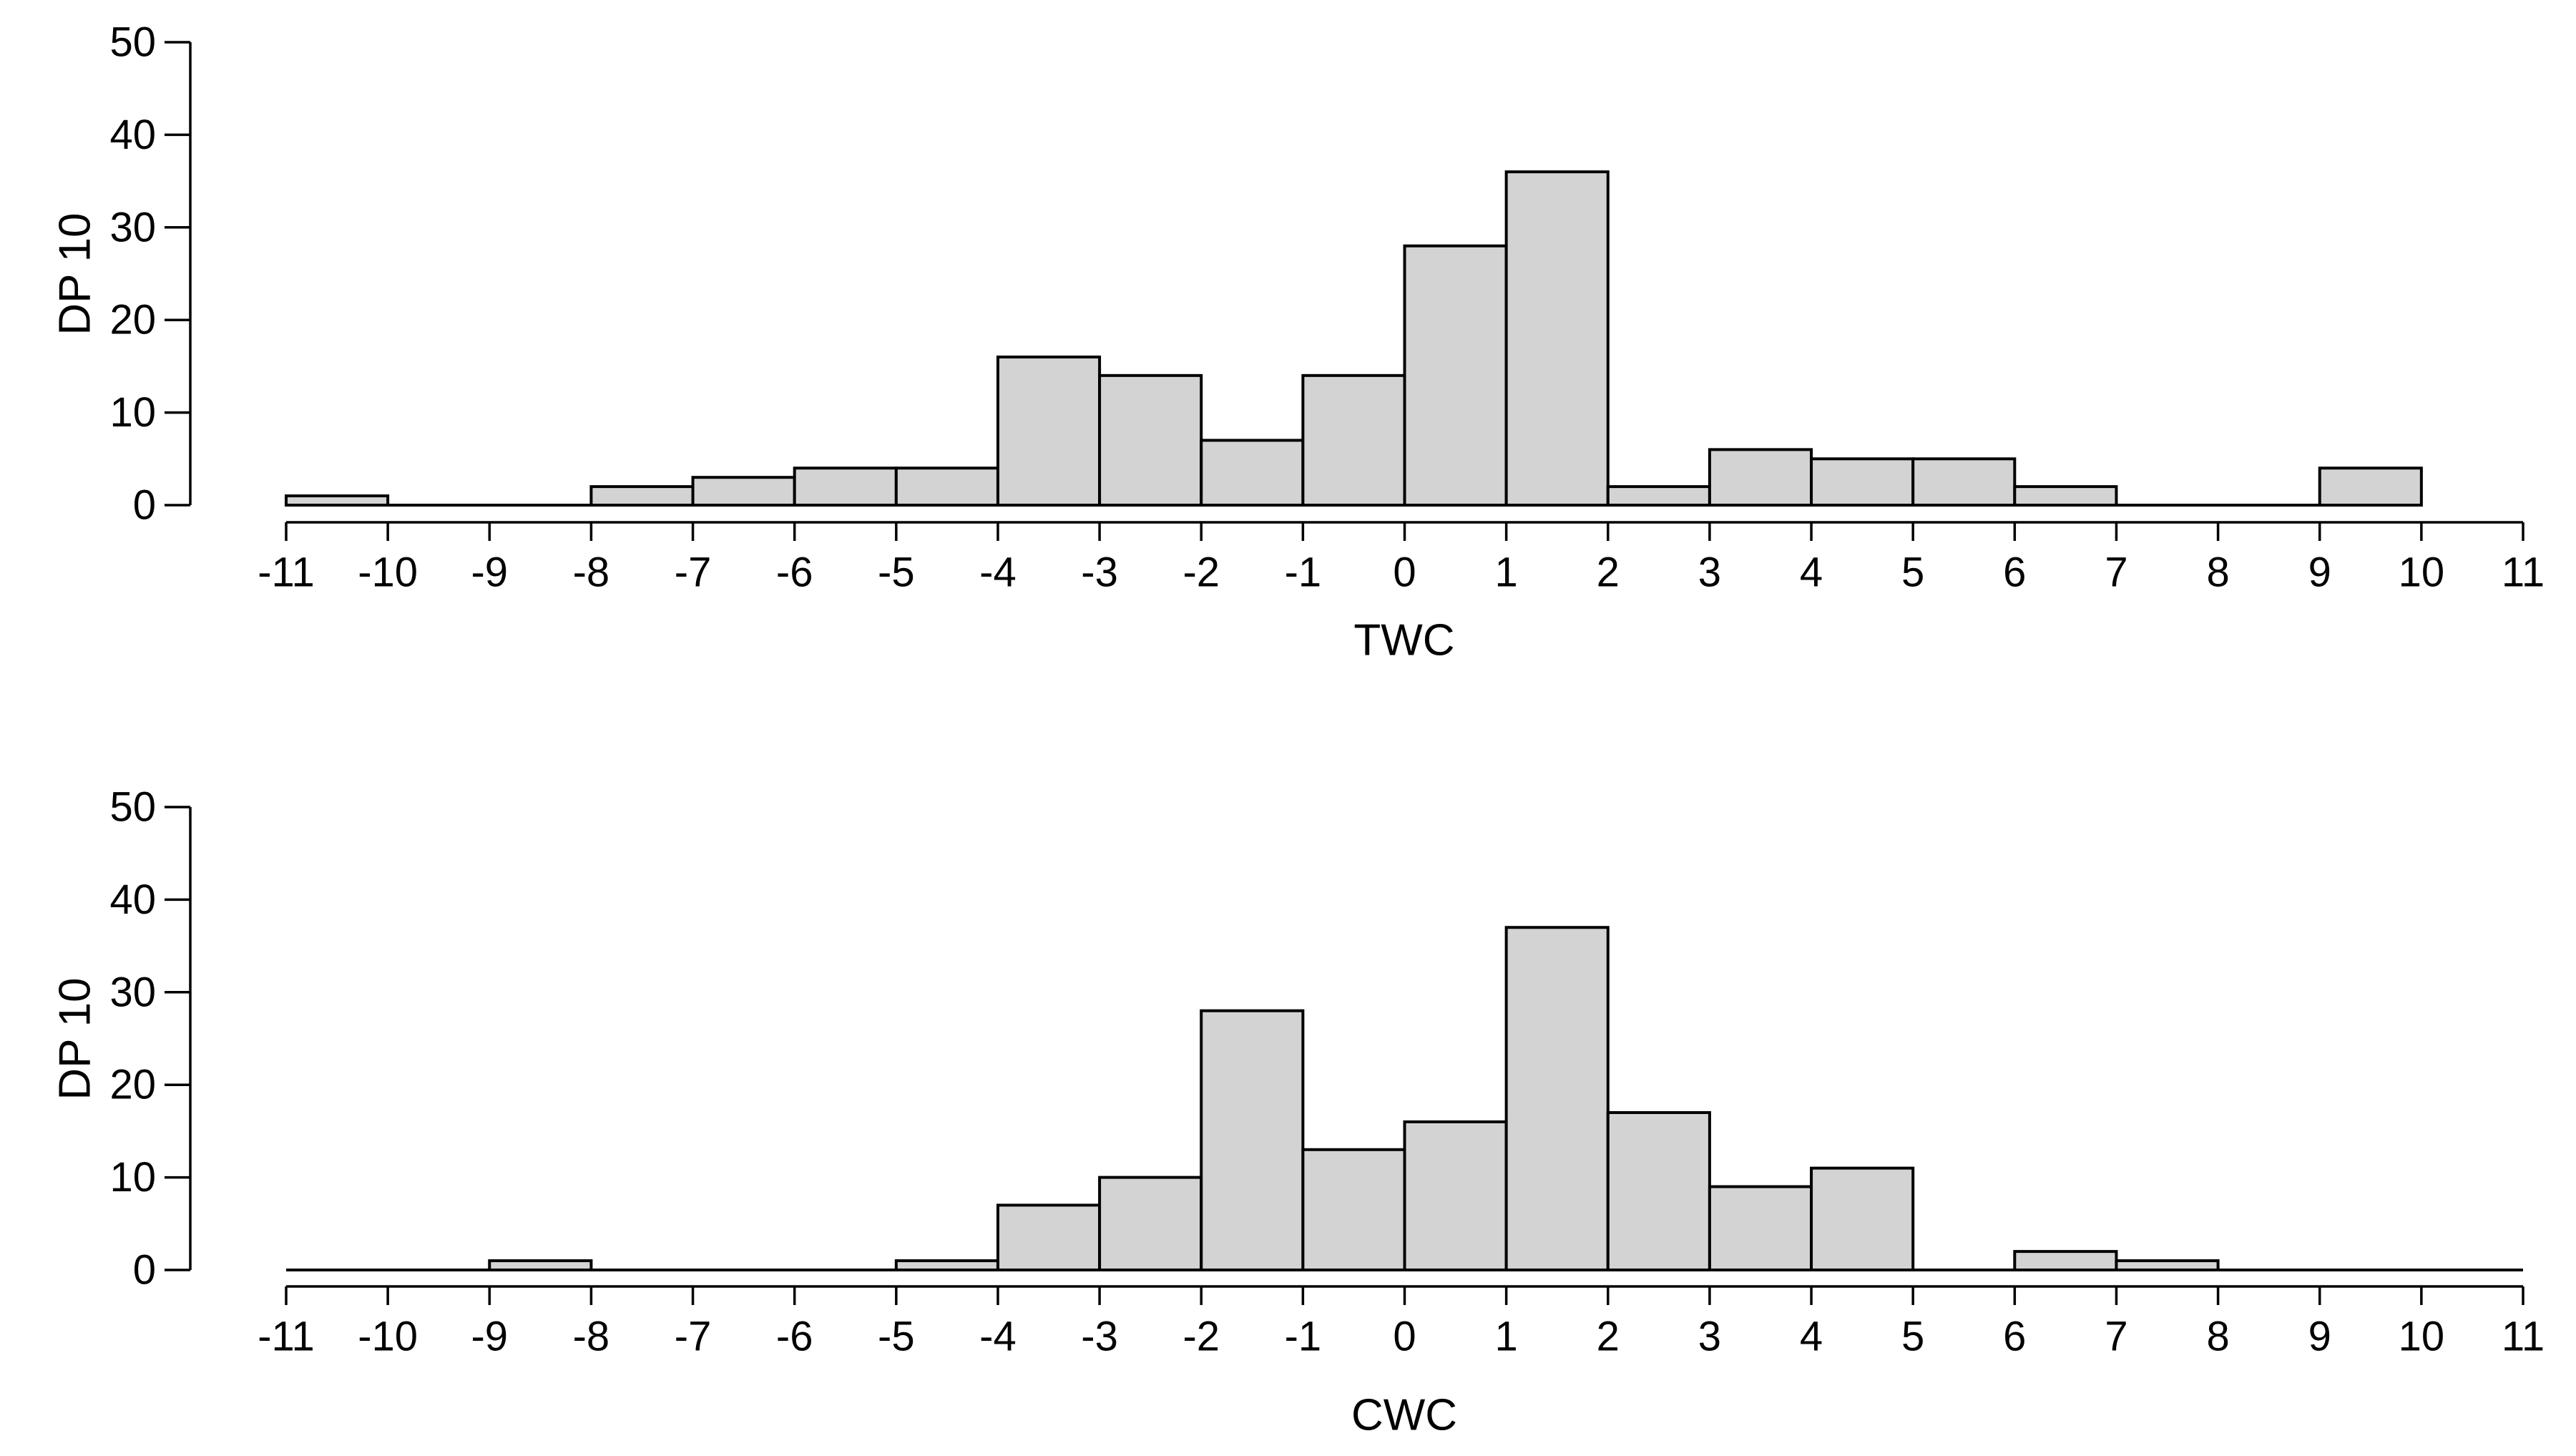  What do you see at coordinates (75, 1038) in the screenshot?
I see `y-axis-title-bottom: DP 10` at bounding box center [75, 1038].